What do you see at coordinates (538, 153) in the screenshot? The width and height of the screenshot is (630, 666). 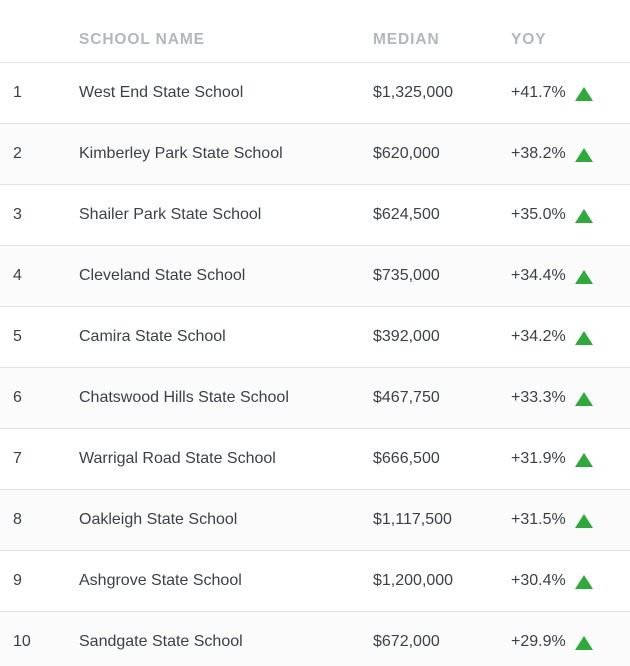 I see `yoy-cell: +38.2%` at bounding box center [538, 153].